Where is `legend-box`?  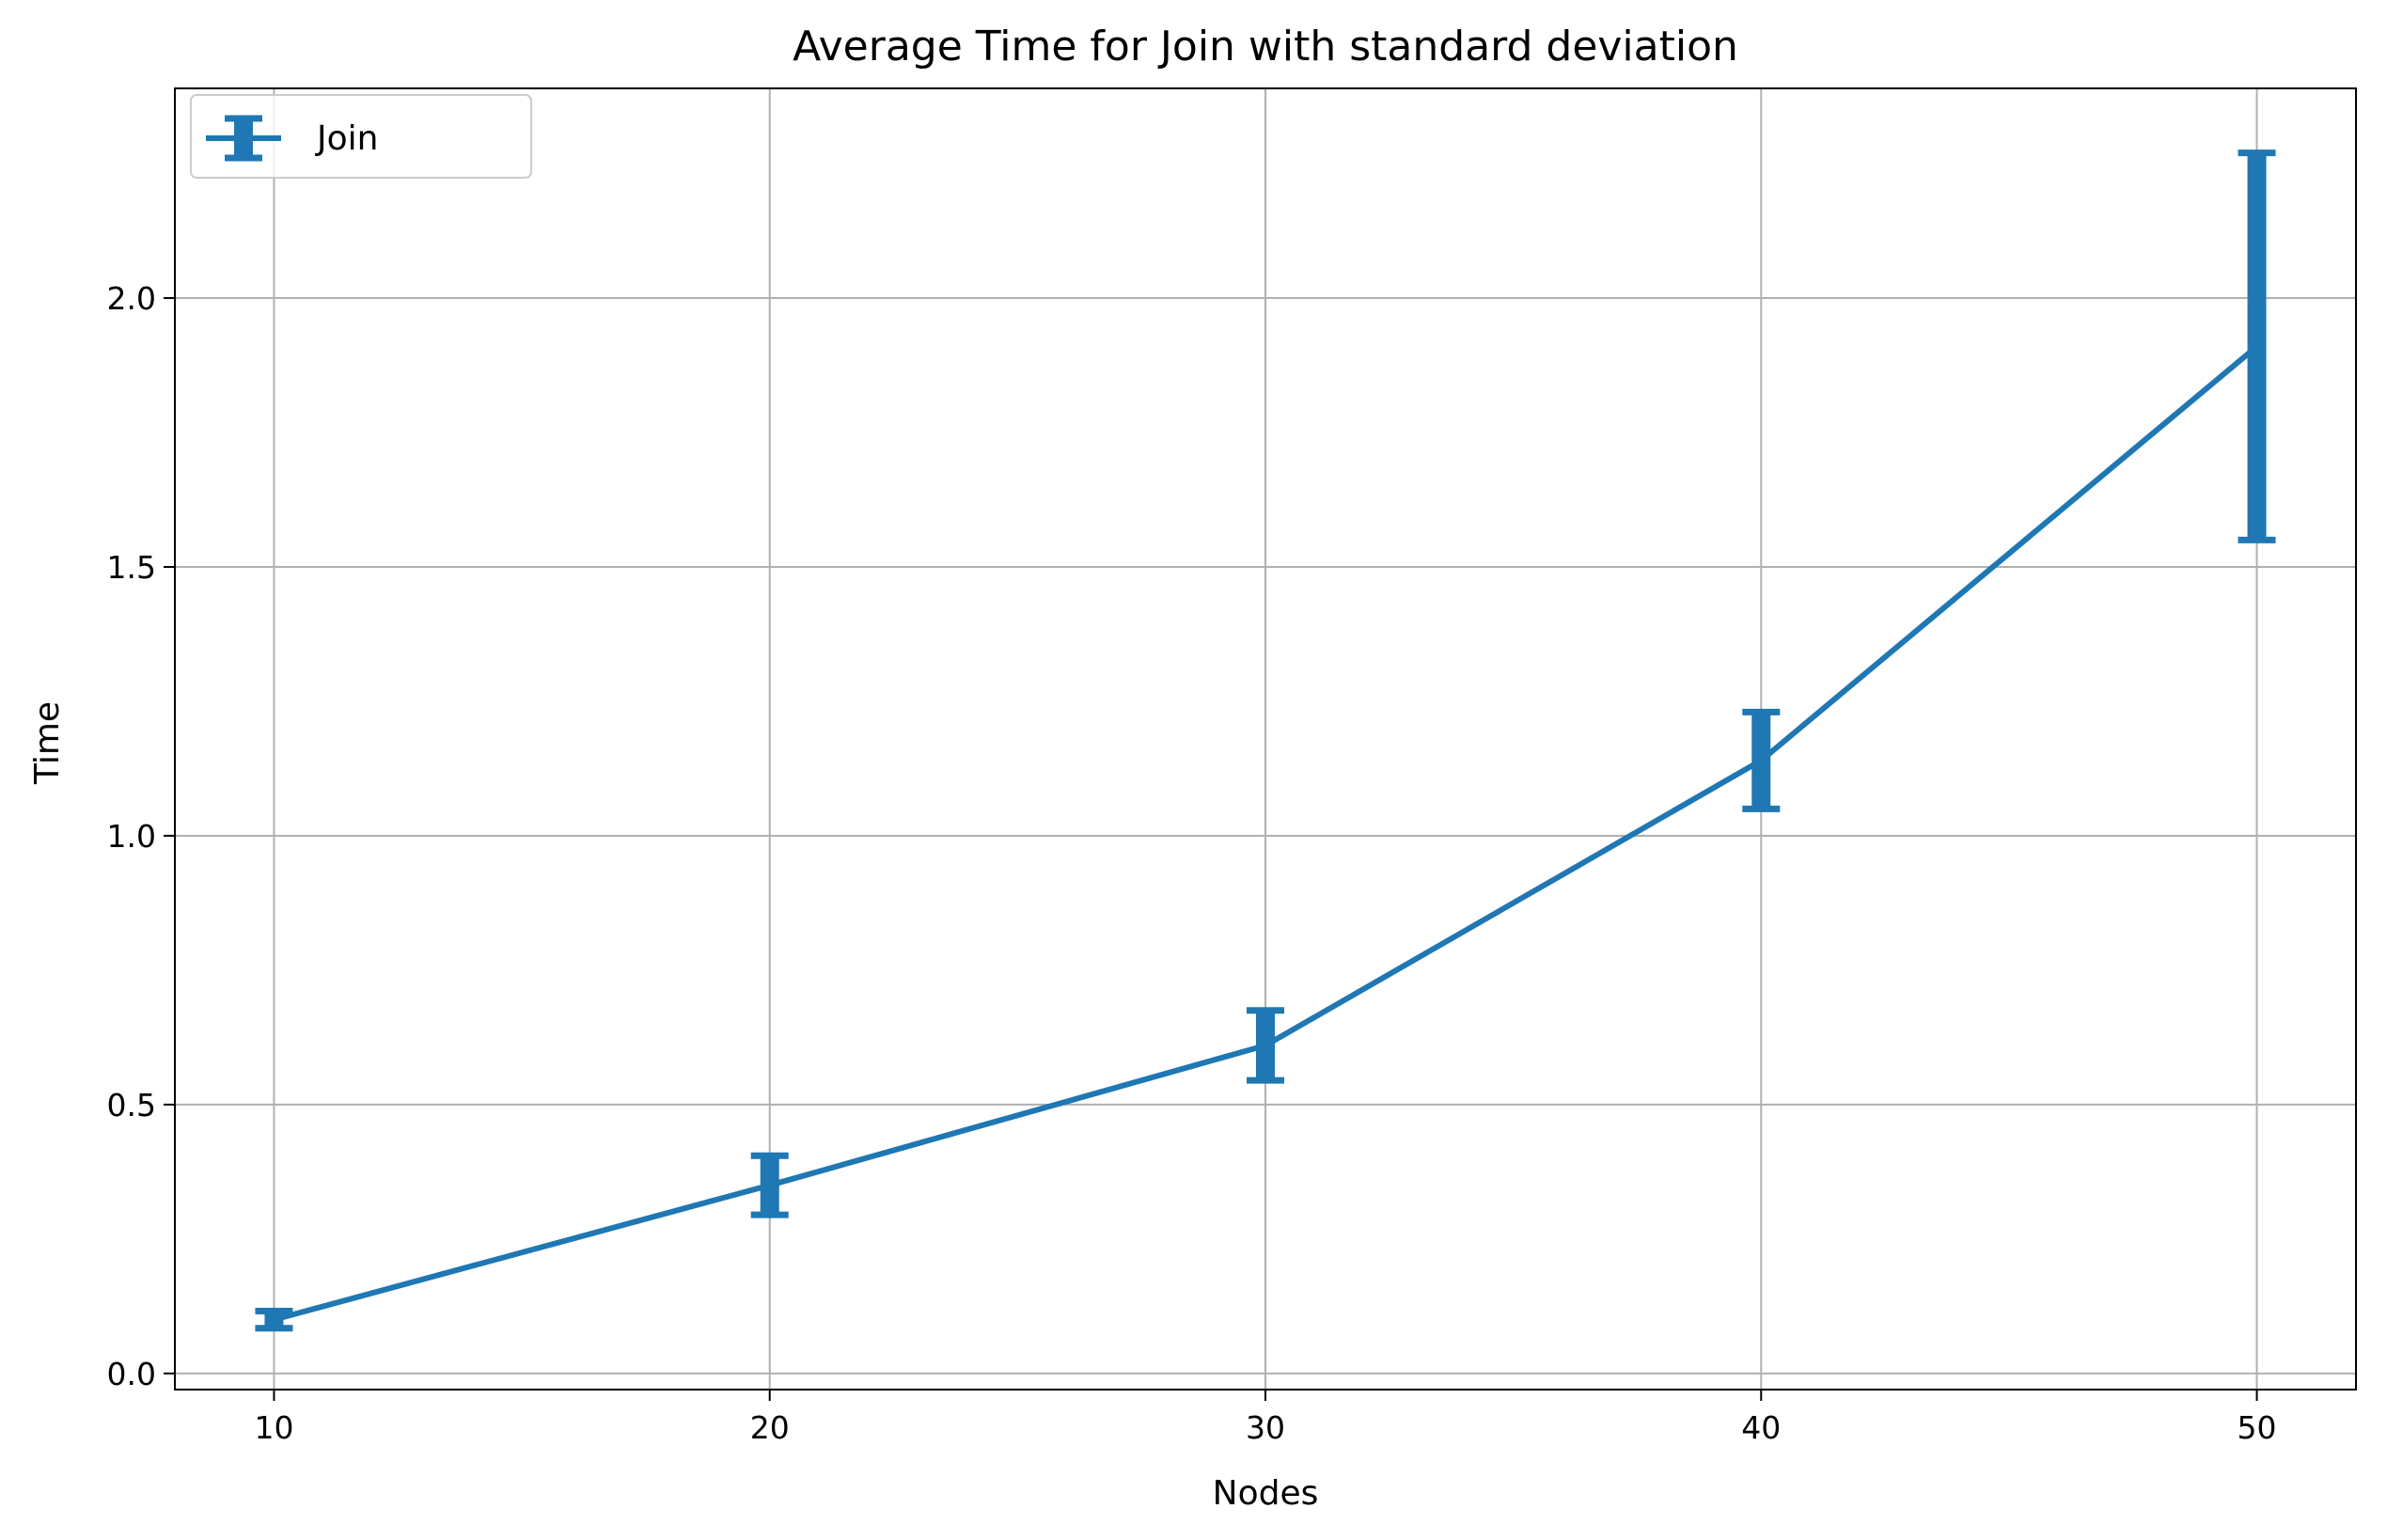
legend-box is located at coordinates (361, 136).